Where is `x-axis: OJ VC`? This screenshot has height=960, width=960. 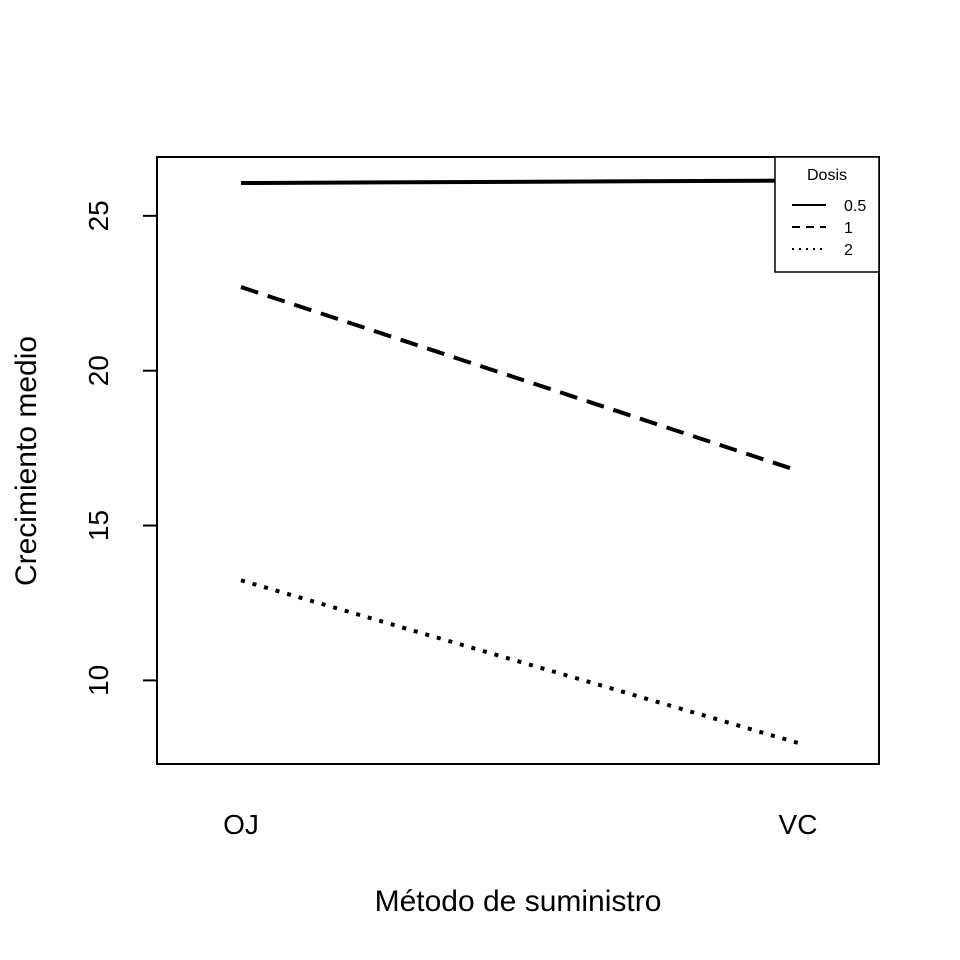
x-axis: OJ VC is located at coordinates (520, 824).